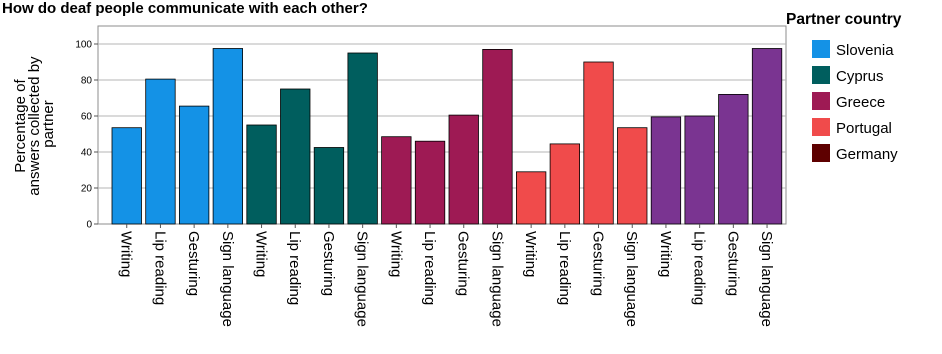 Image resolution: width=942 pixels, height=354 pixels. I want to click on y-axis-title-line-2: answers collected by, so click(34, 126).